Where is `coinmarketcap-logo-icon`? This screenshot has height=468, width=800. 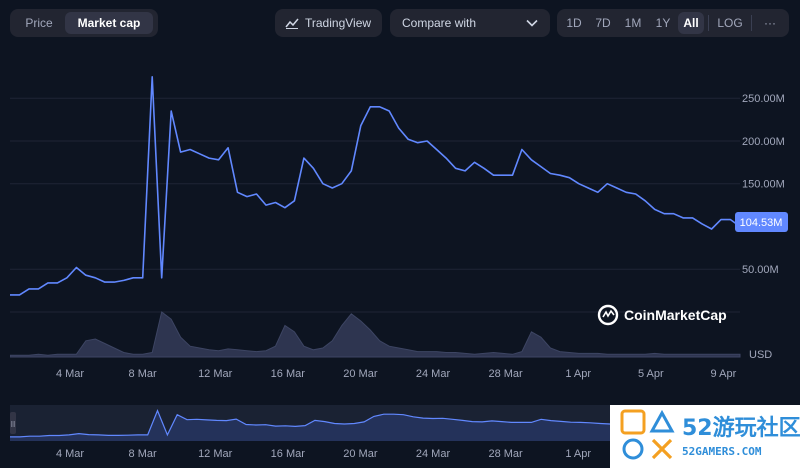
coinmarketcap-logo-icon is located at coordinates (608, 315).